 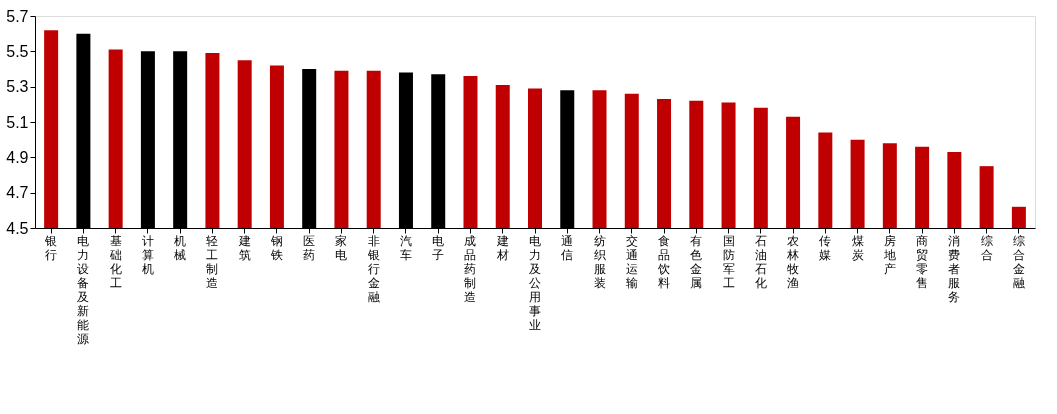 What do you see at coordinates (17, 193) in the screenshot?
I see `y-tick-label: 4.7` at bounding box center [17, 193].